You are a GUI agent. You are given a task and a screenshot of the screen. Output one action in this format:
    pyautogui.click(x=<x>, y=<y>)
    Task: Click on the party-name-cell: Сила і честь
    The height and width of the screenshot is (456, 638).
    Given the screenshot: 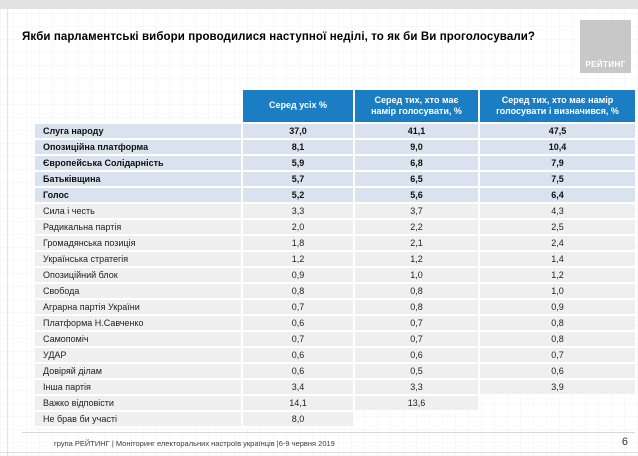 What is the action you would take?
    pyautogui.click(x=139, y=212)
    